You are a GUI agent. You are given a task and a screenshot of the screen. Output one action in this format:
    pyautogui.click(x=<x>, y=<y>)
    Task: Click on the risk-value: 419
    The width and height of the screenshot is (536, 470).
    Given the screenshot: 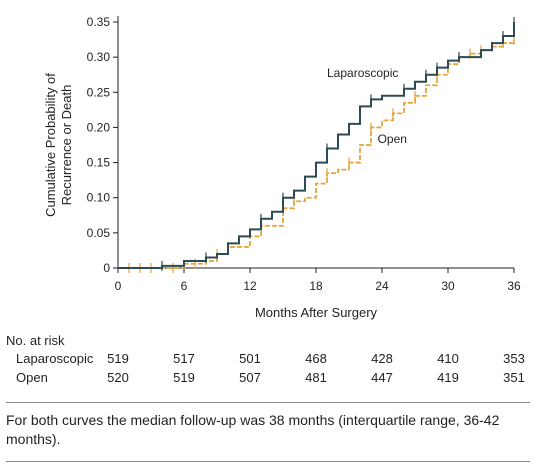 What is the action you would take?
    pyautogui.click(x=448, y=377)
    